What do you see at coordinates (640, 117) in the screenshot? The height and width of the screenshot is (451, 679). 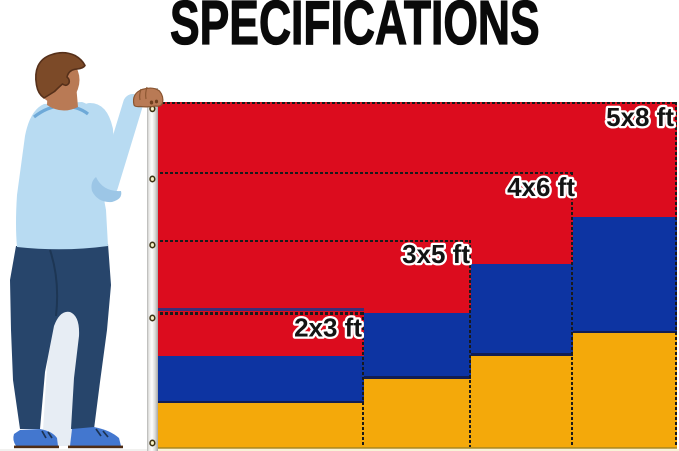 I see `svg-text: 5x8 ft` at bounding box center [640, 117].